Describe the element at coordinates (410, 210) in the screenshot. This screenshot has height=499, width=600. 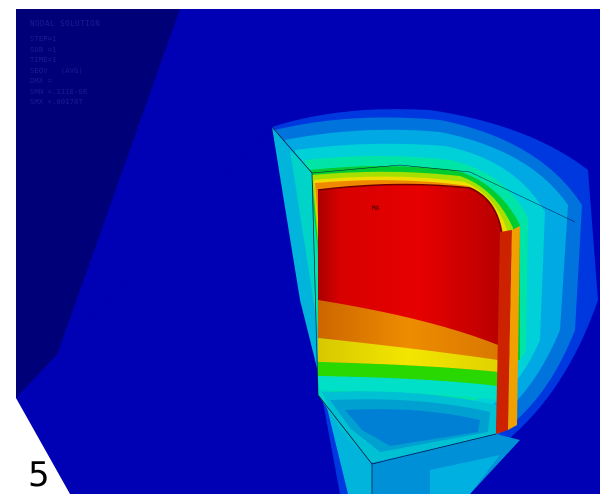
I see `inner-cylinder-red-rim` at that location.